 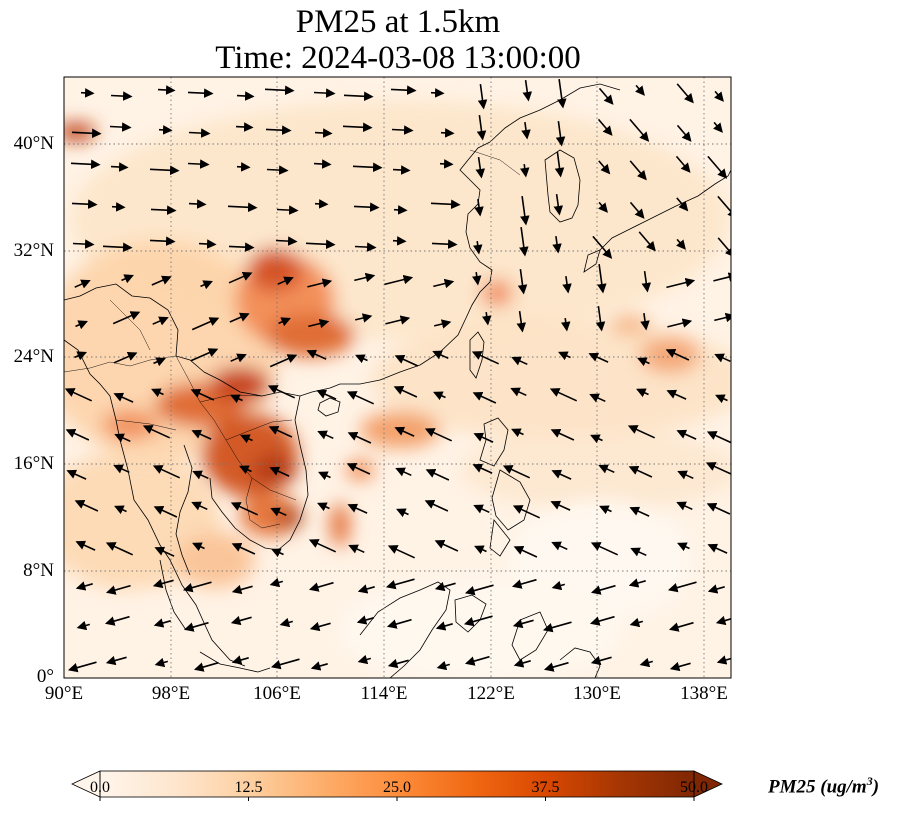 I want to click on colorbar-tick-12-5: 12.5, so click(x=248, y=787).